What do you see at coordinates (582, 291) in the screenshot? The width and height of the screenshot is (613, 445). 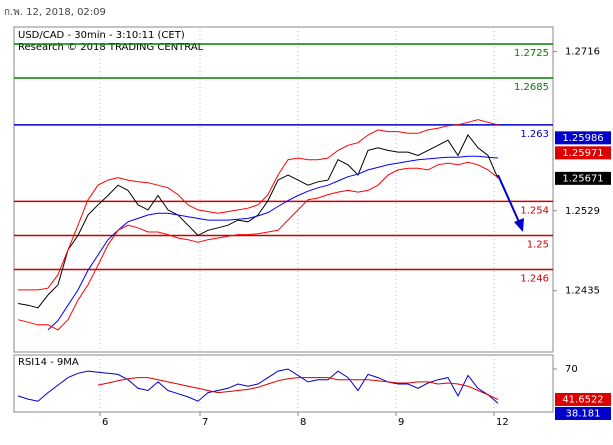 I see `y-tick-label: 1.2435` at bounding box center [582, 291].